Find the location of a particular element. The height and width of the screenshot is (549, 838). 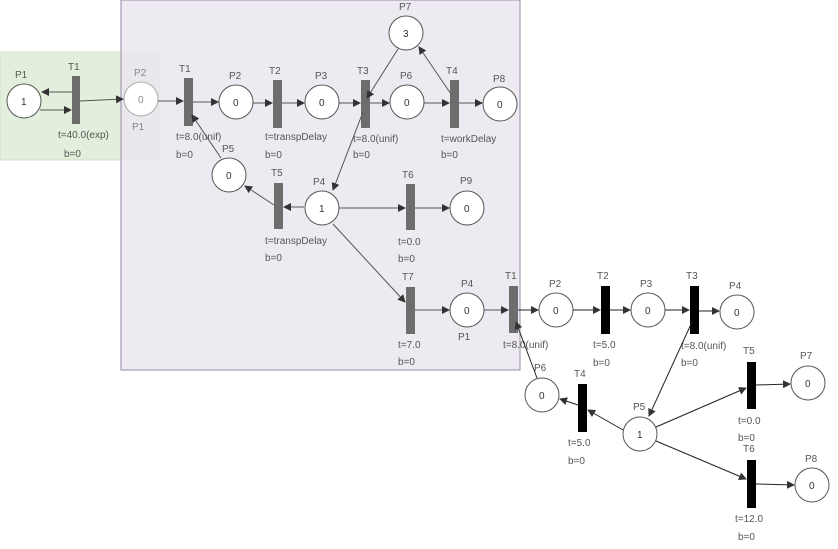

net-b-t3-timing: t=8.0(unif) is located at coordinates (375, 139).